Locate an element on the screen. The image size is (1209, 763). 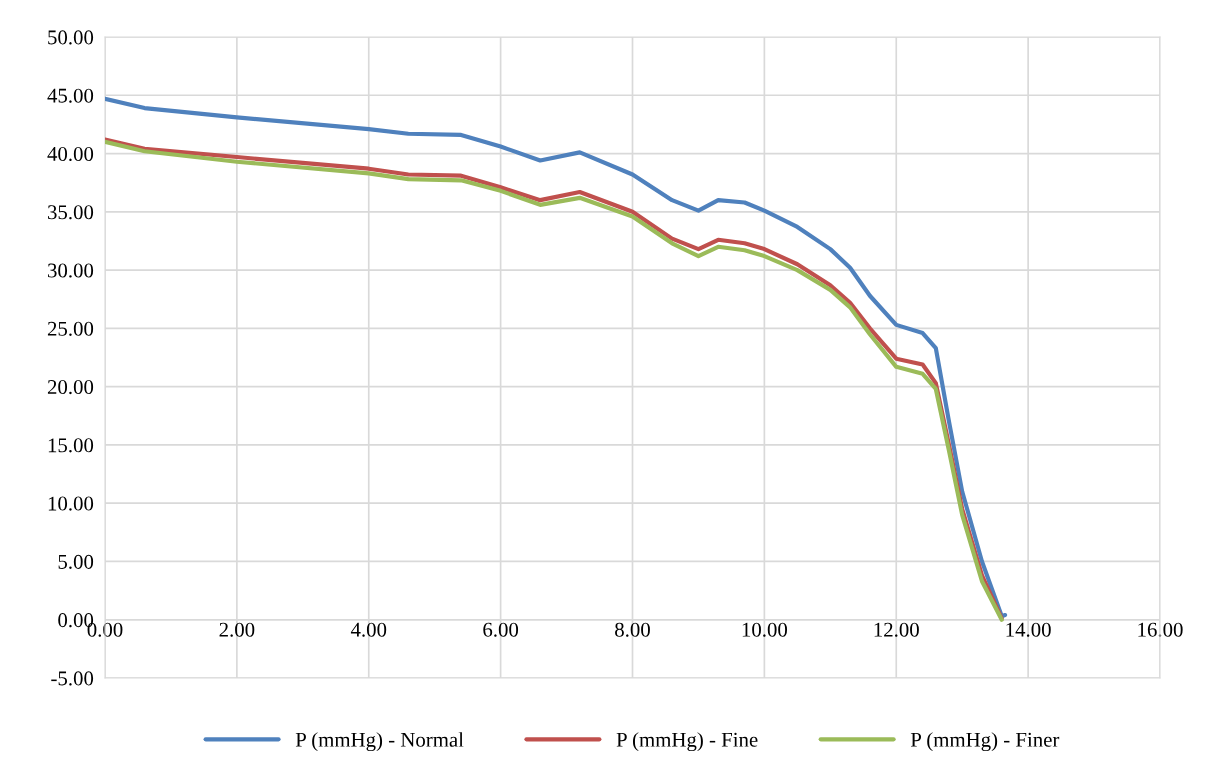
x-tick-label: 6.00 is located at coordinates (501, 629).